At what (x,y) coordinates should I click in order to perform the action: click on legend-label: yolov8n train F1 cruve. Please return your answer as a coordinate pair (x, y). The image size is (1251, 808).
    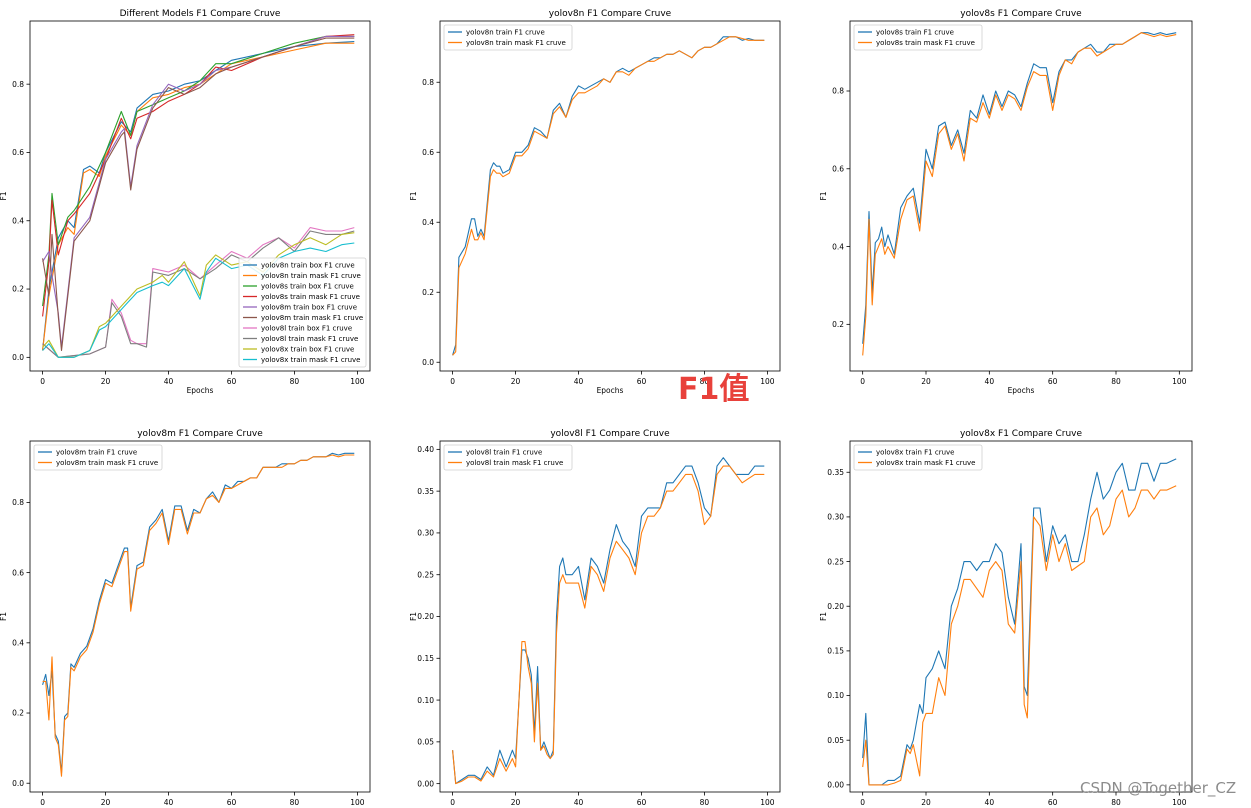
    Looking at the image, I should click on (505, 33).